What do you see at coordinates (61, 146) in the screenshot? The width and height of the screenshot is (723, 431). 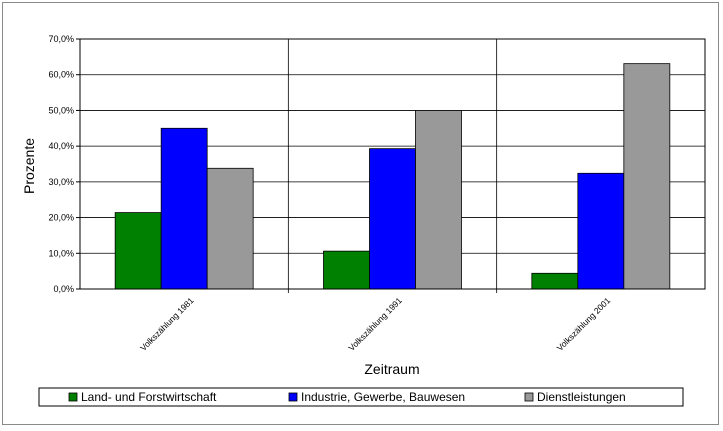 I see `y-tick-label: 40,0%` at bounding box center [61, 146].